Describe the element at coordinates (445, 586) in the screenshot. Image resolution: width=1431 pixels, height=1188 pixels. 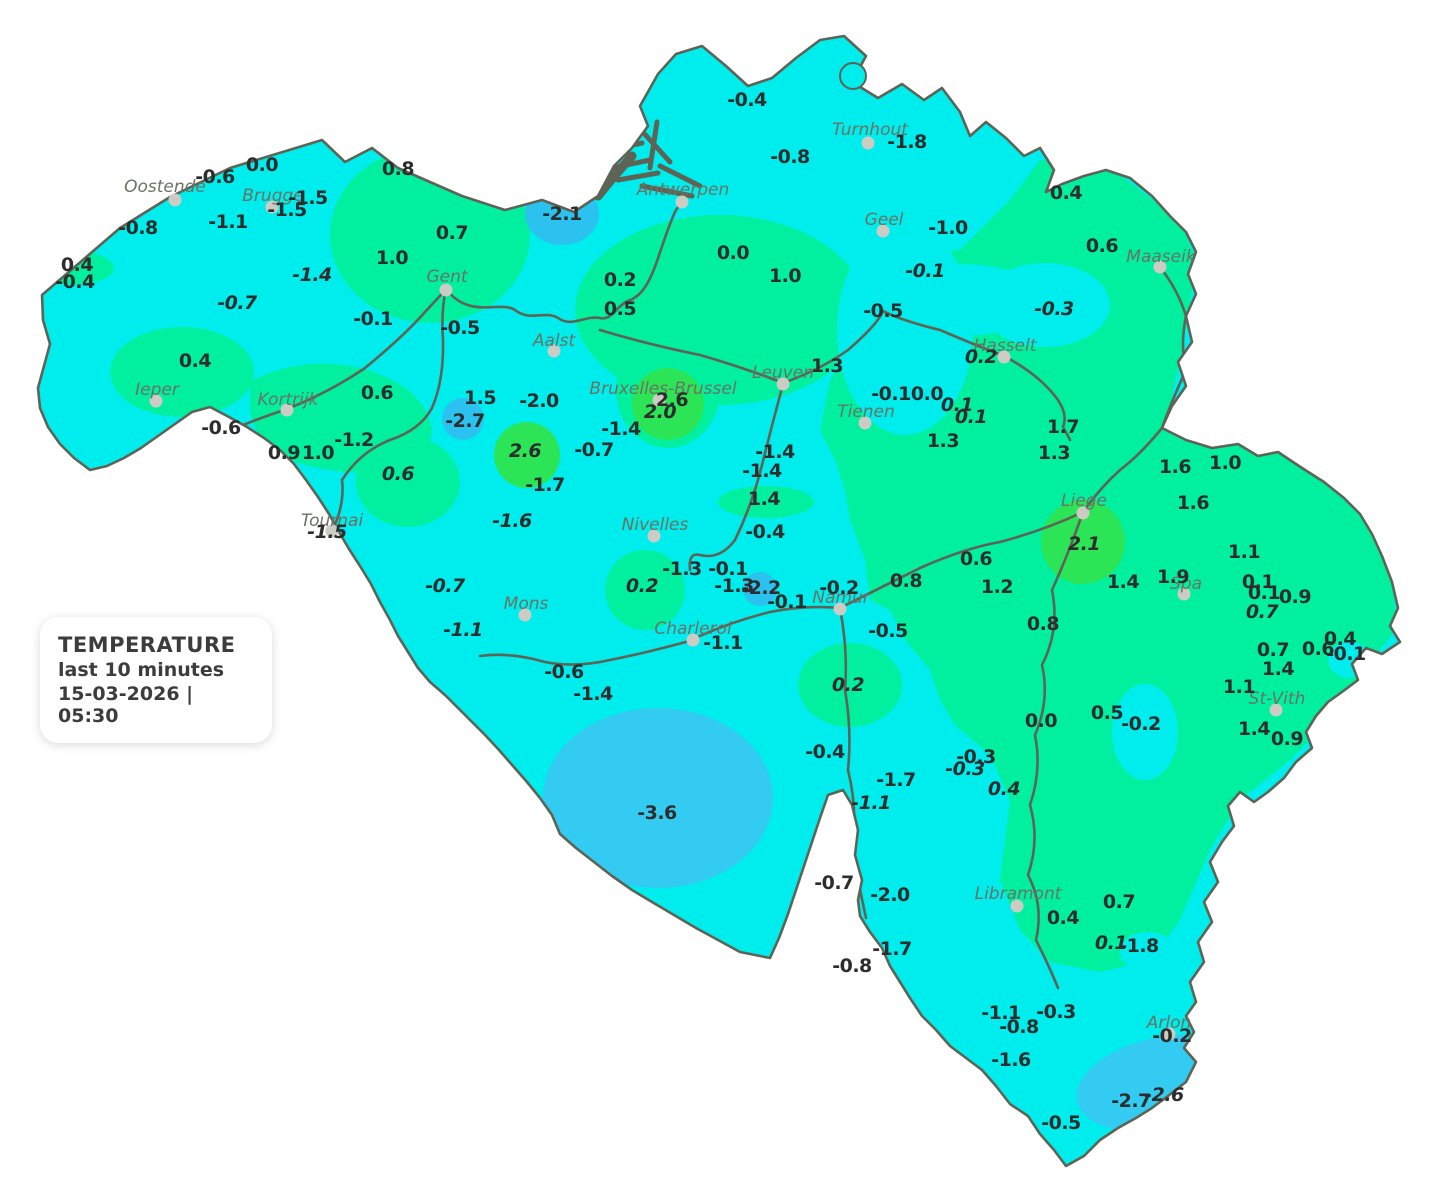
I see `temperature-value: -0.7` at that location.